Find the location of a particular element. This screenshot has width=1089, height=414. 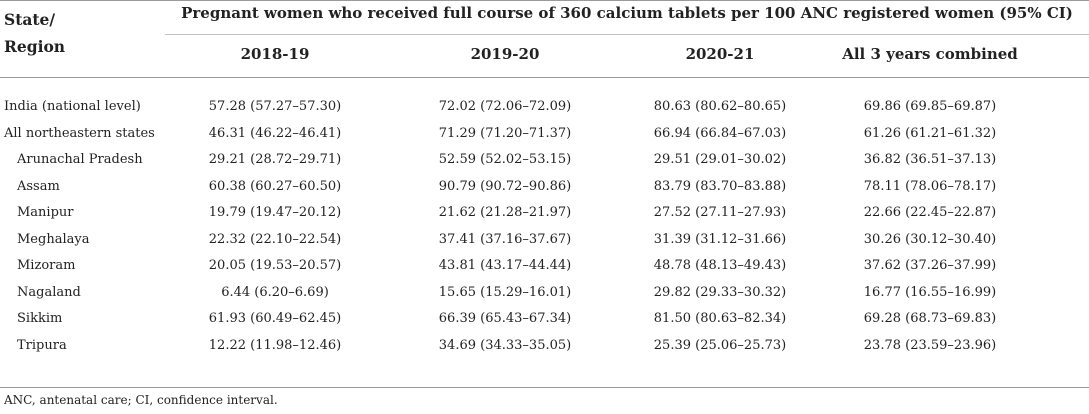

table-cell: 22.32 (22.10–22.54) is located at coordinates (275, 239).